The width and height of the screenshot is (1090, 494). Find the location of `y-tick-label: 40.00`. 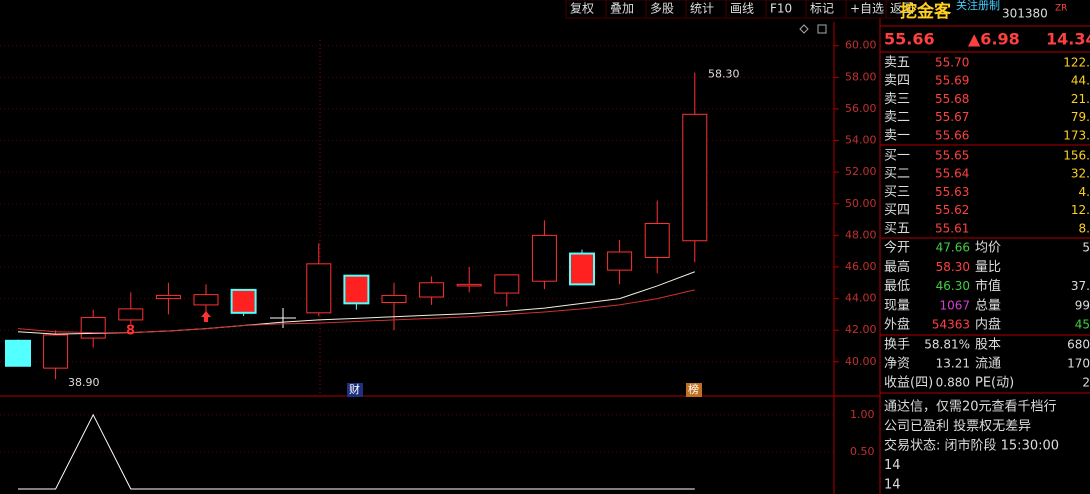

y-tick-label: 40.00 is located at coordinates (861, 361).